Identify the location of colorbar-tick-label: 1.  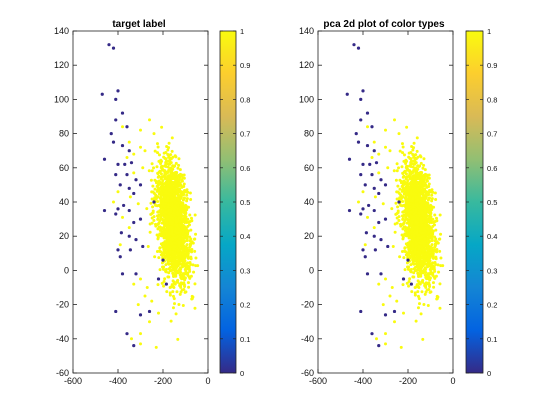
(242, 31).